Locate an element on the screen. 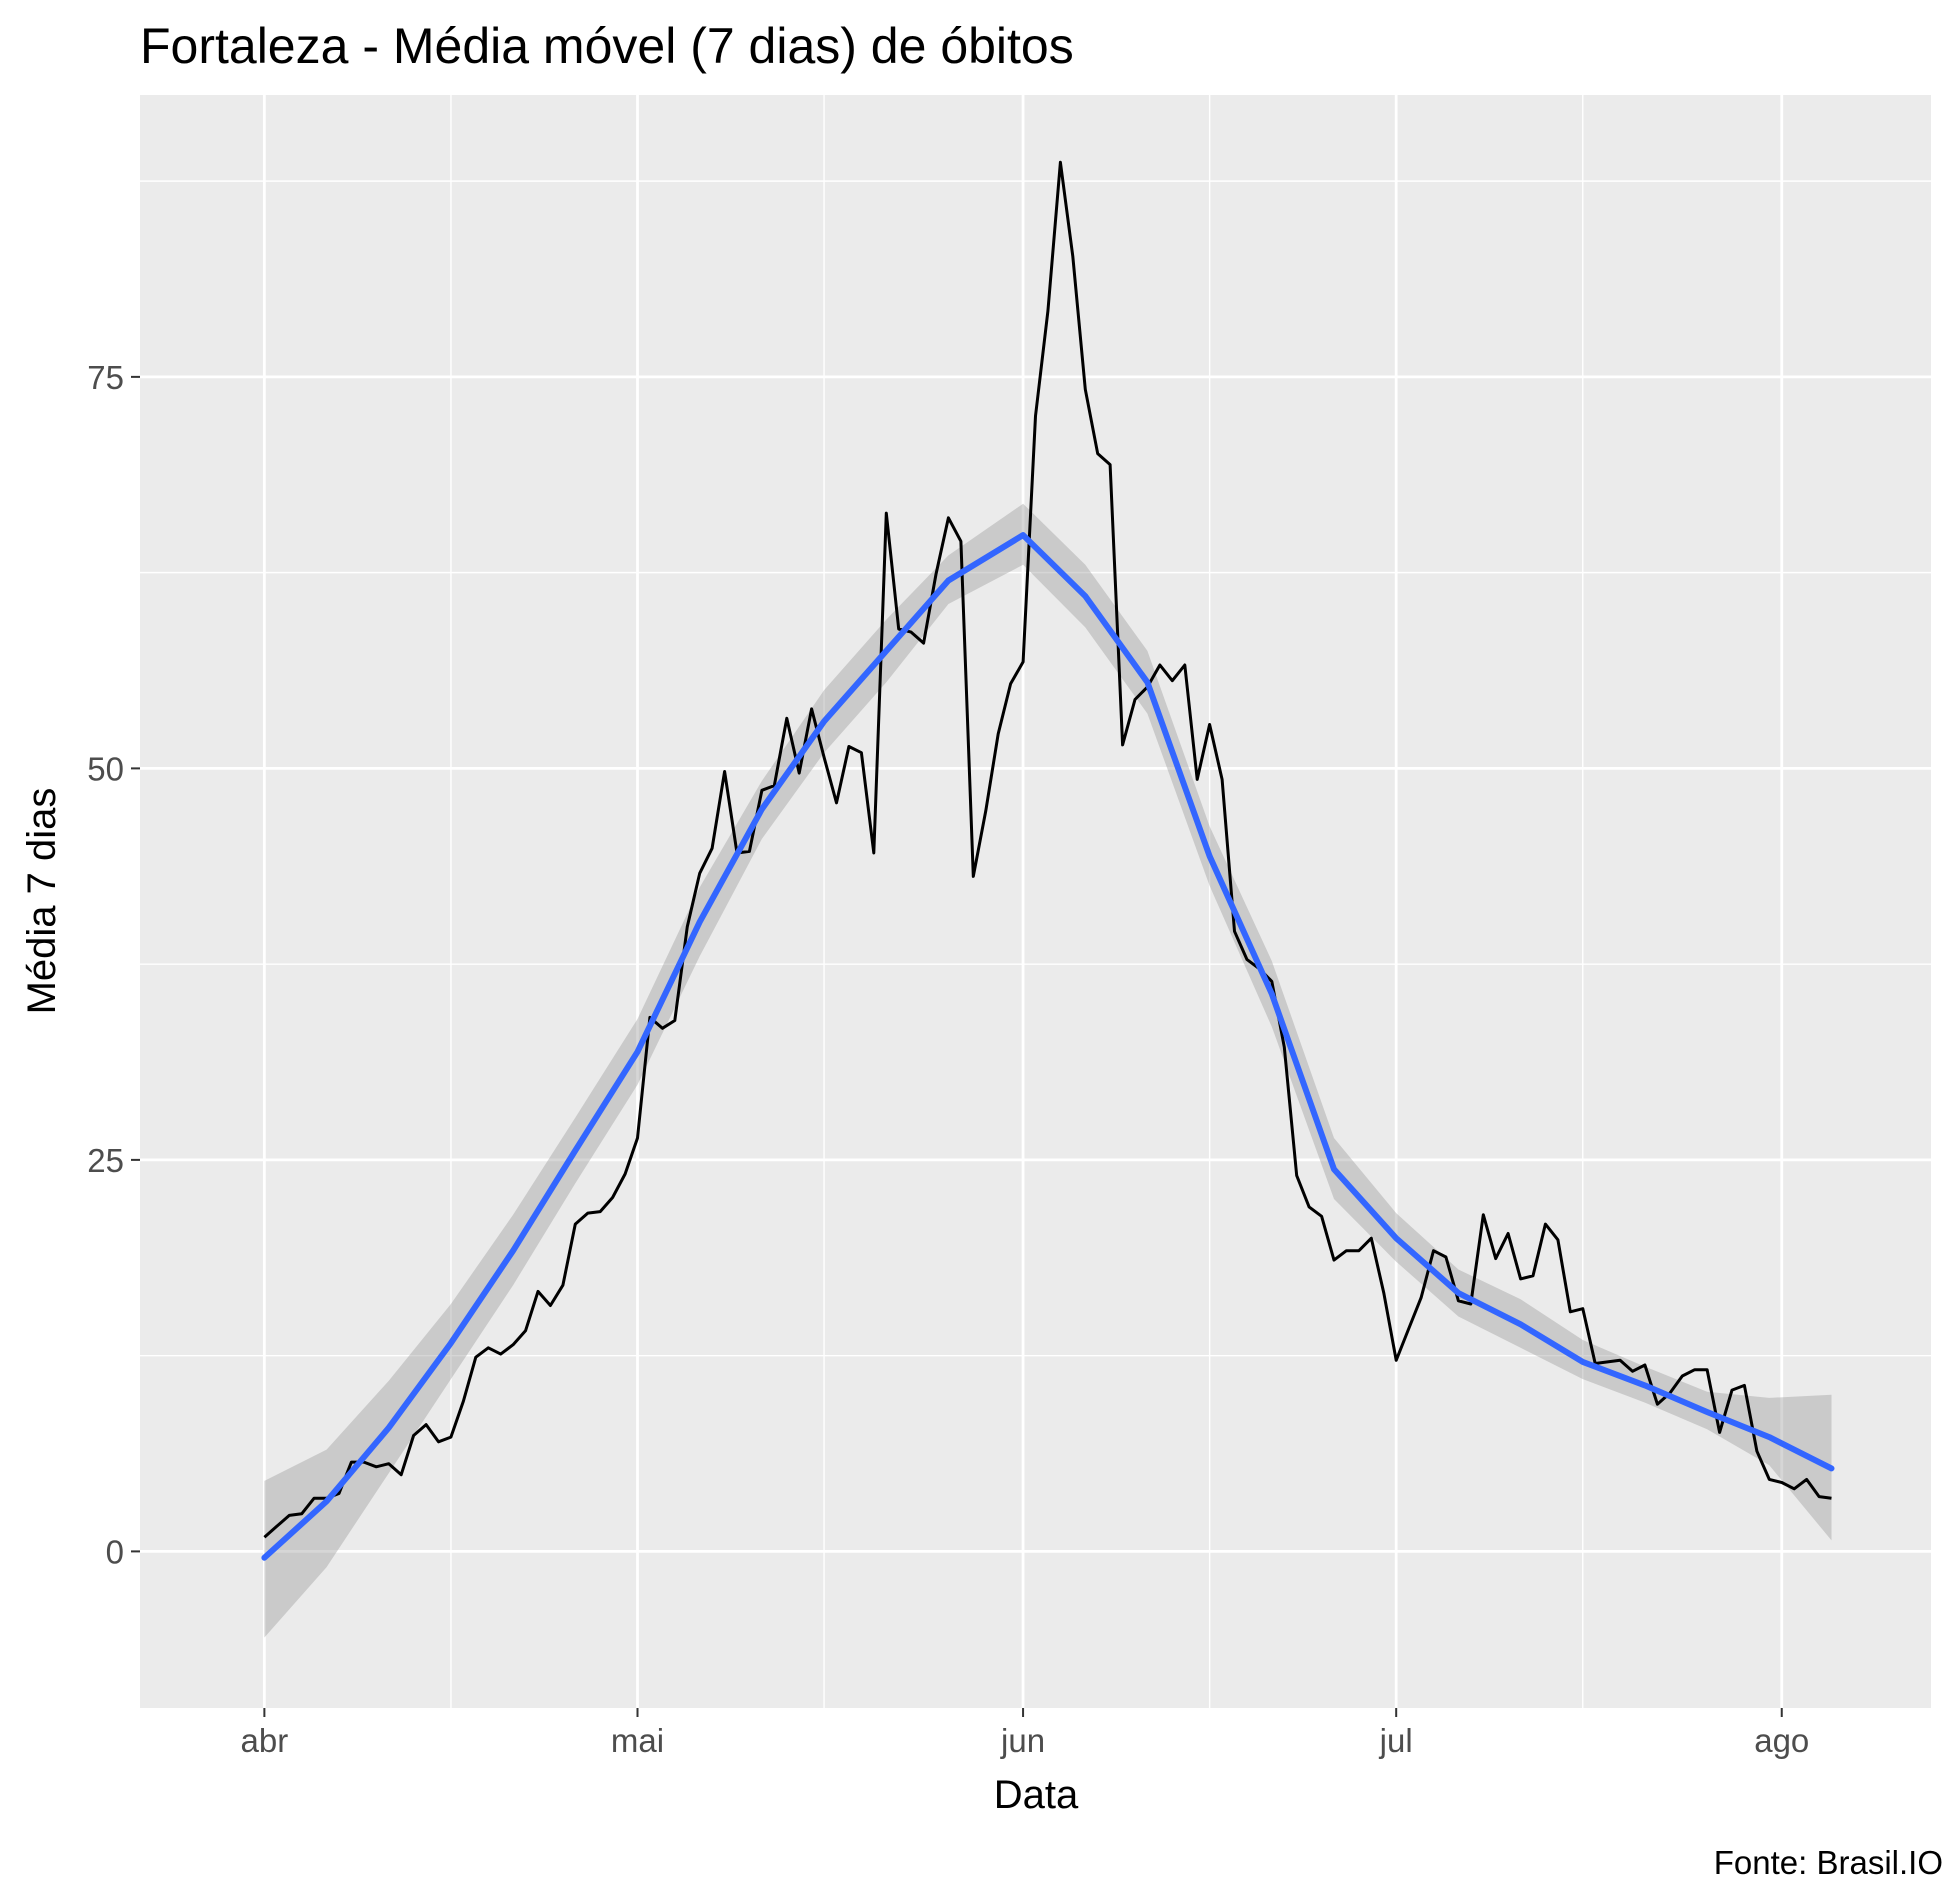 The image size is (1956, 1893). x-tick-label: jul is located at coordinates (1396, 1740).